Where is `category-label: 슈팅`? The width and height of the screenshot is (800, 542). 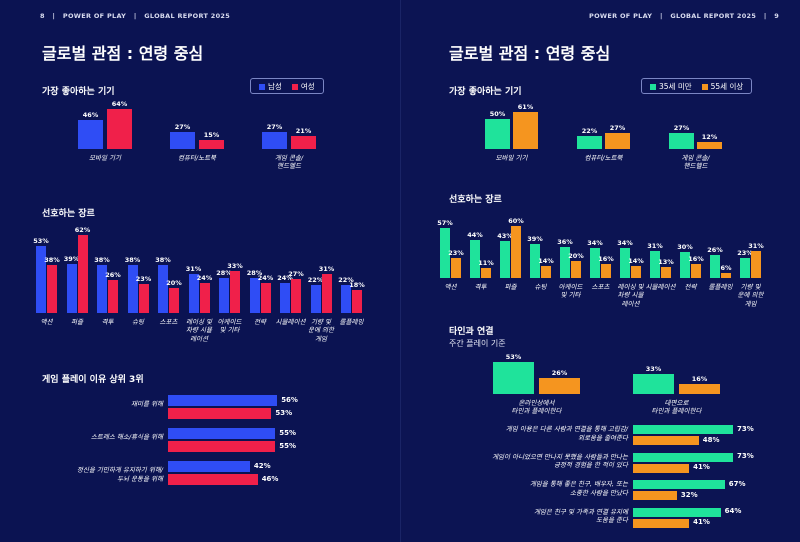 category-label: 슈팅 is located at coordinates (540, 287).